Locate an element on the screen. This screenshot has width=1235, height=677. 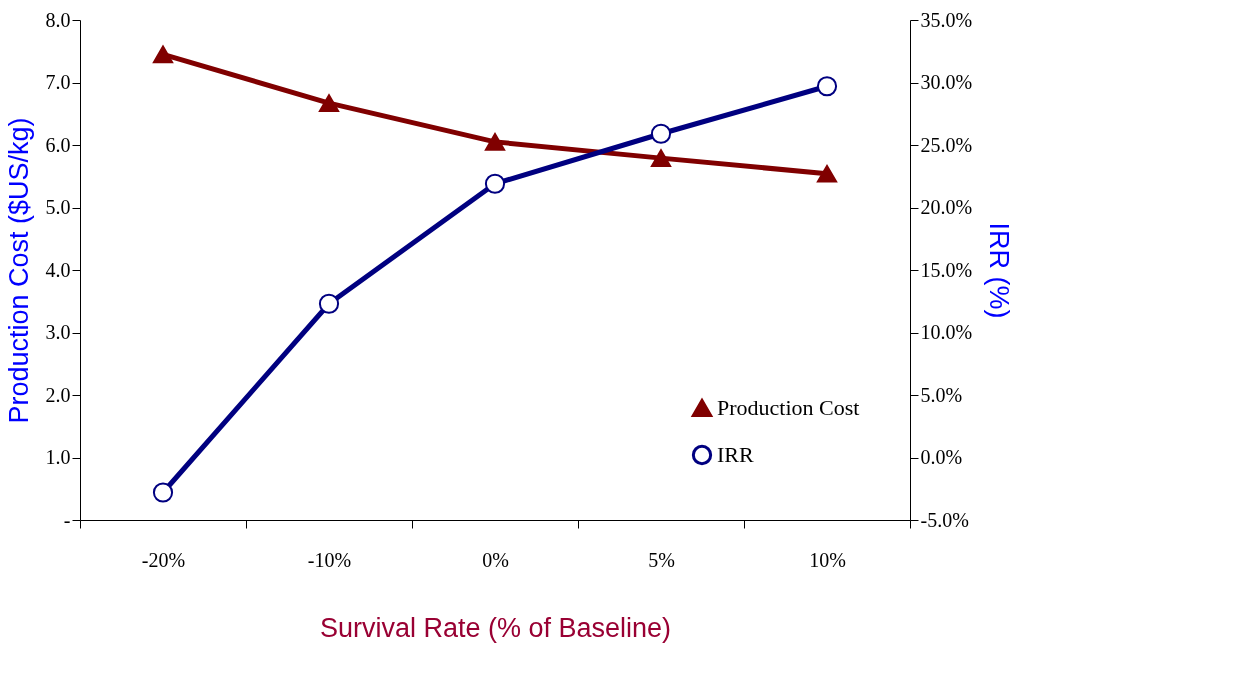
x-tick-label: 0% is located at coordinates (495, 559).